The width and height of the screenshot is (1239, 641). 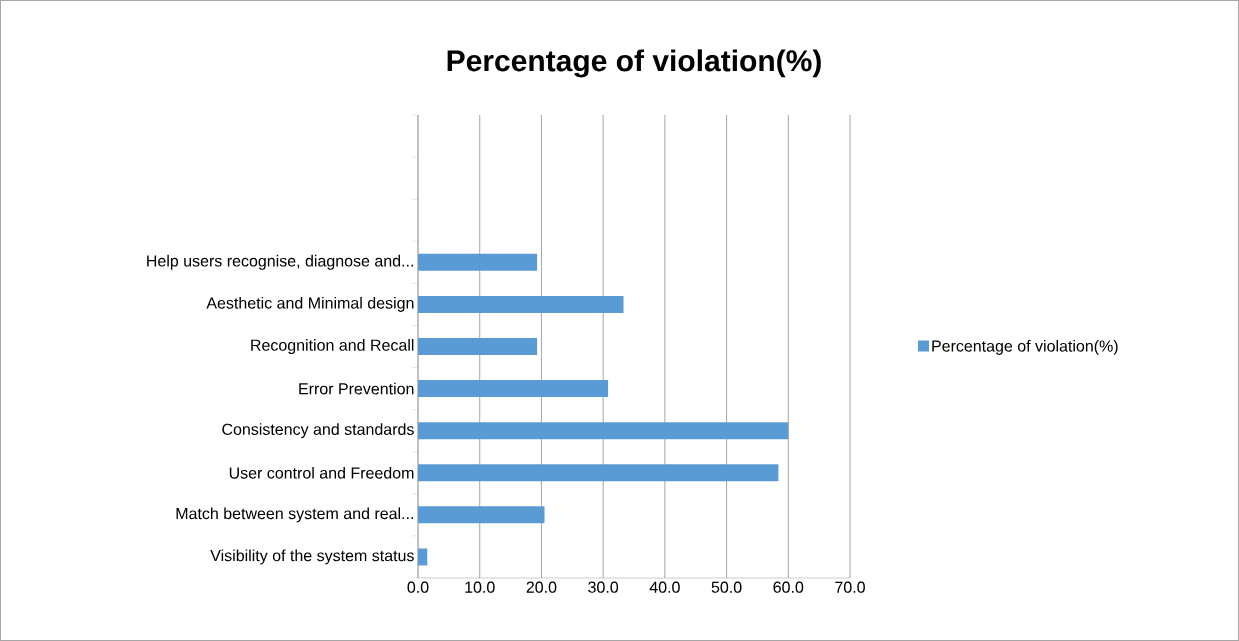 What do you see at coordinates (356, 388) in the screenshot?
I see `y-tick-label: Error Prevention` at bounding box center [356, 388].